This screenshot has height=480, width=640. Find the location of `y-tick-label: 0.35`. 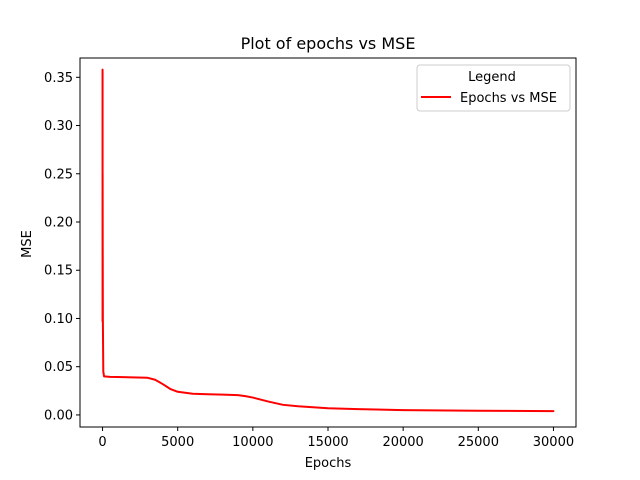

y-tick-label: 0.35 is located at coordinates (58, 78).